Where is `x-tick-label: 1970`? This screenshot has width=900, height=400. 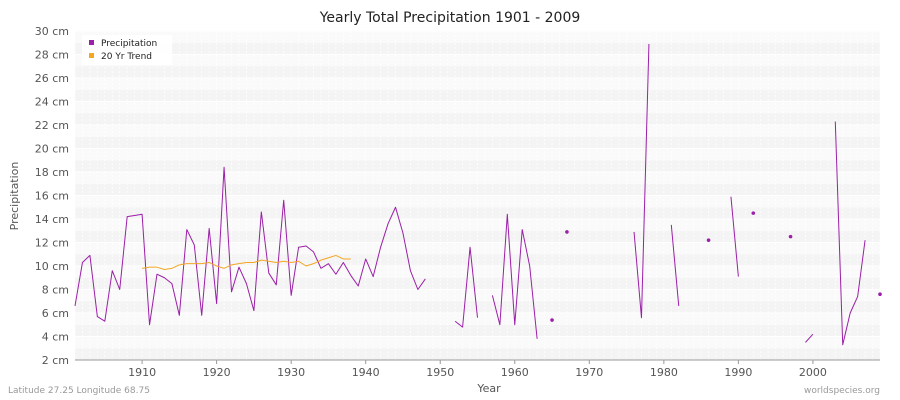 x-tick-label: 1970 is located at coordinates (589, 372).